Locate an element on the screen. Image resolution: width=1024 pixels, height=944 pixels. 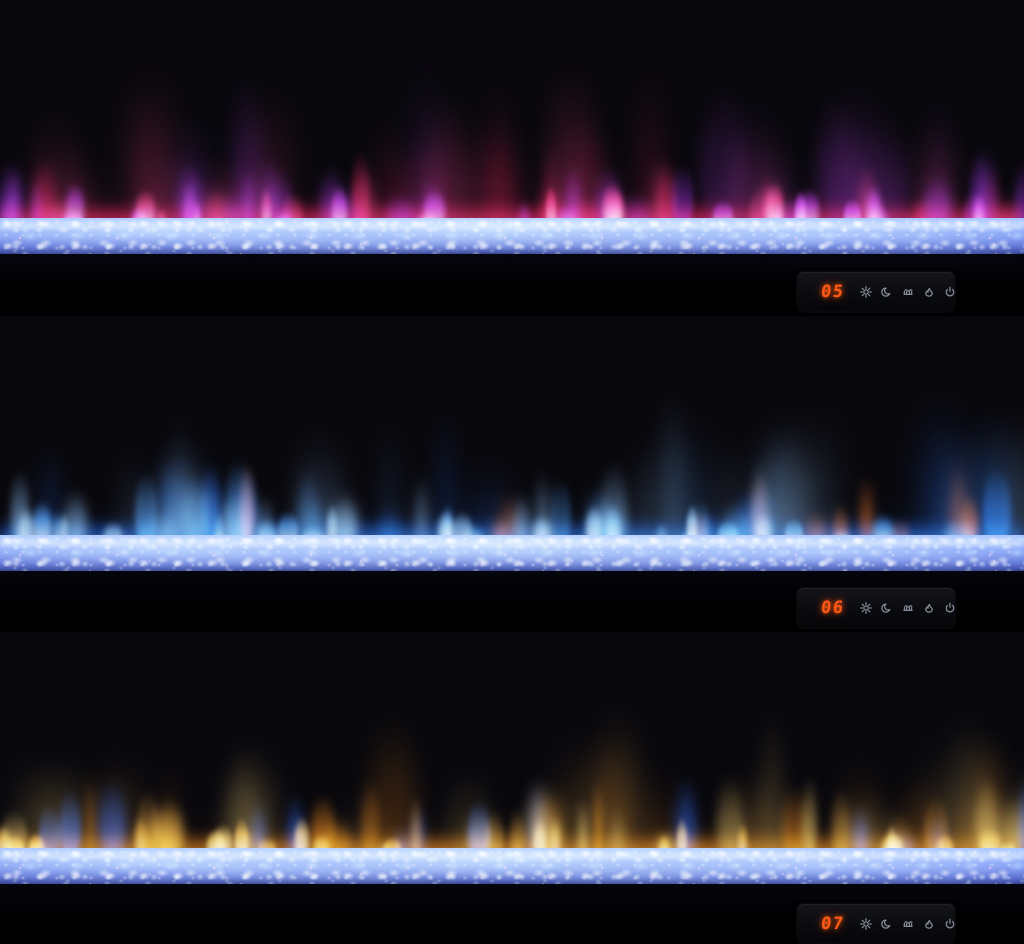
control-panel: 07 is located at coordinates (876, 924).